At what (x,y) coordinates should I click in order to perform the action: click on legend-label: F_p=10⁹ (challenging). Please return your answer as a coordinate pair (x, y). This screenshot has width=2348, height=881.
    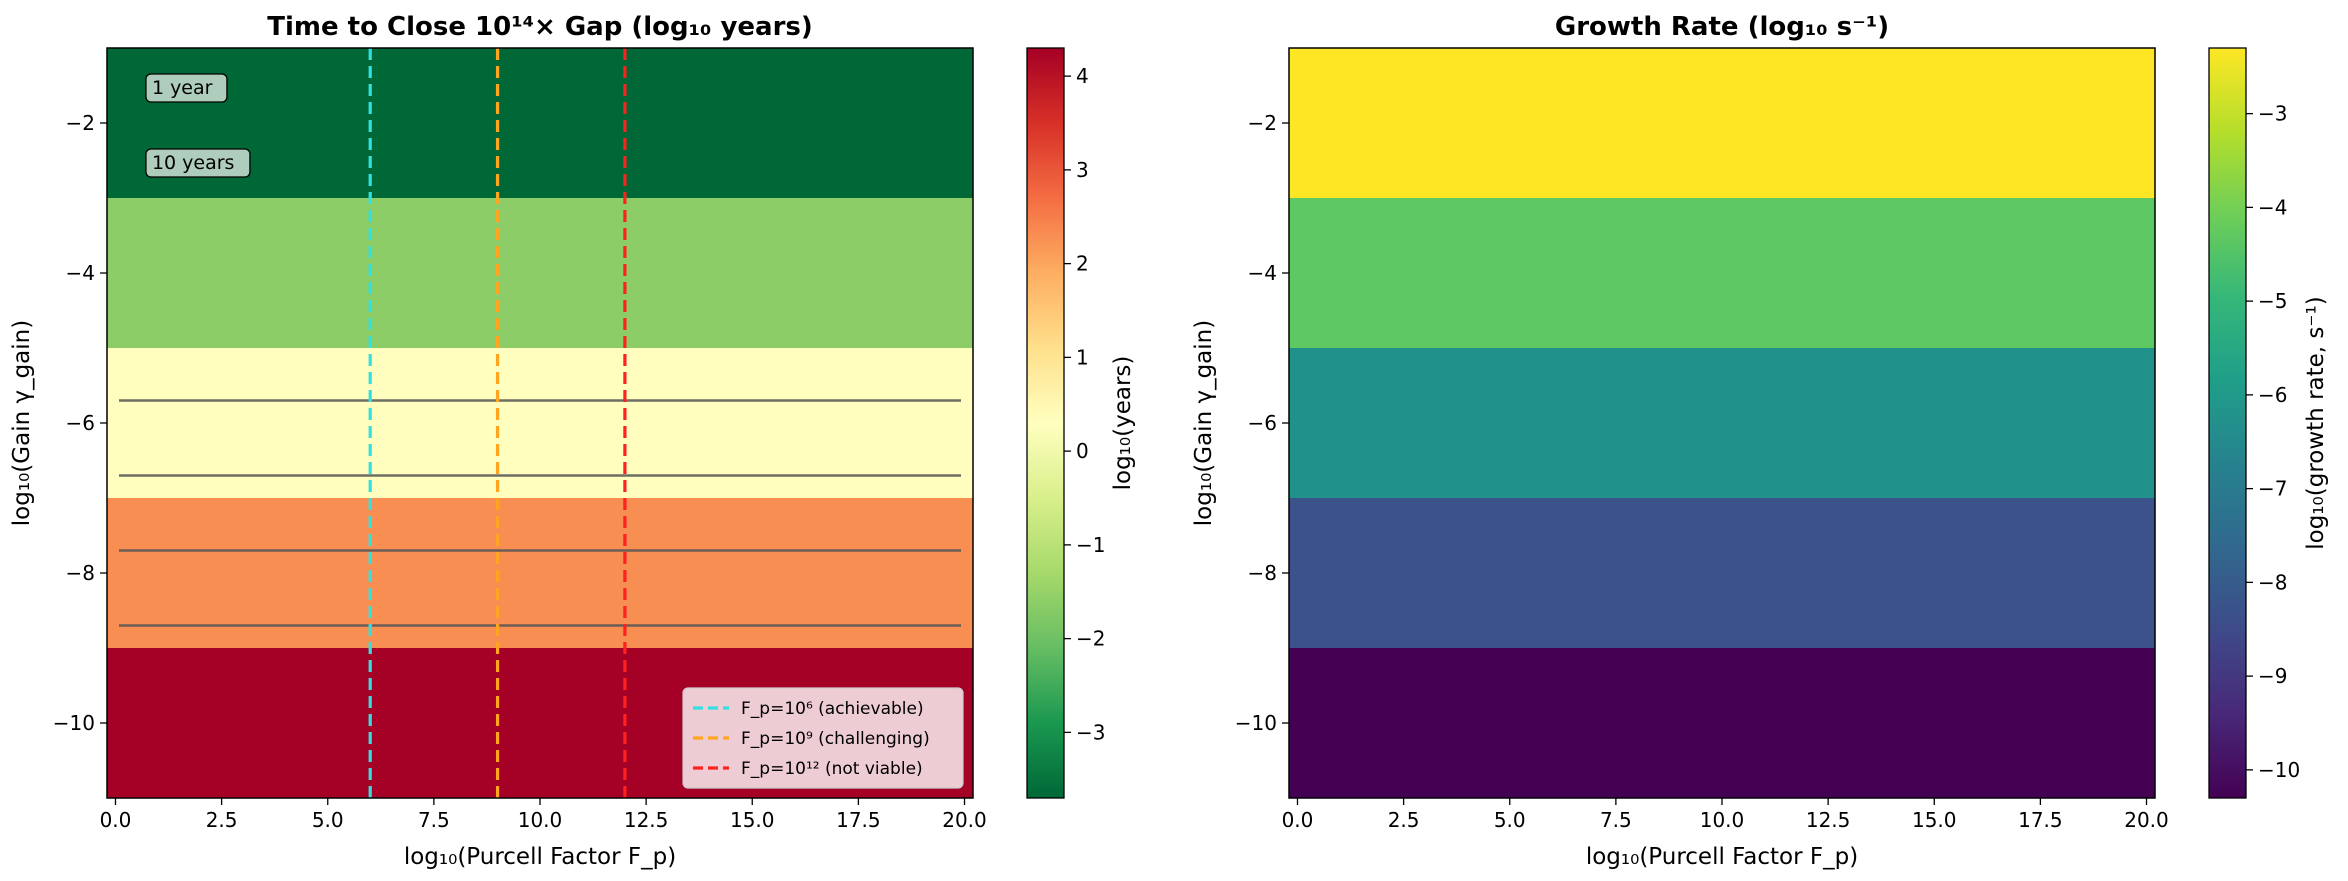
    Looking at the image, I should click on (835, 739).